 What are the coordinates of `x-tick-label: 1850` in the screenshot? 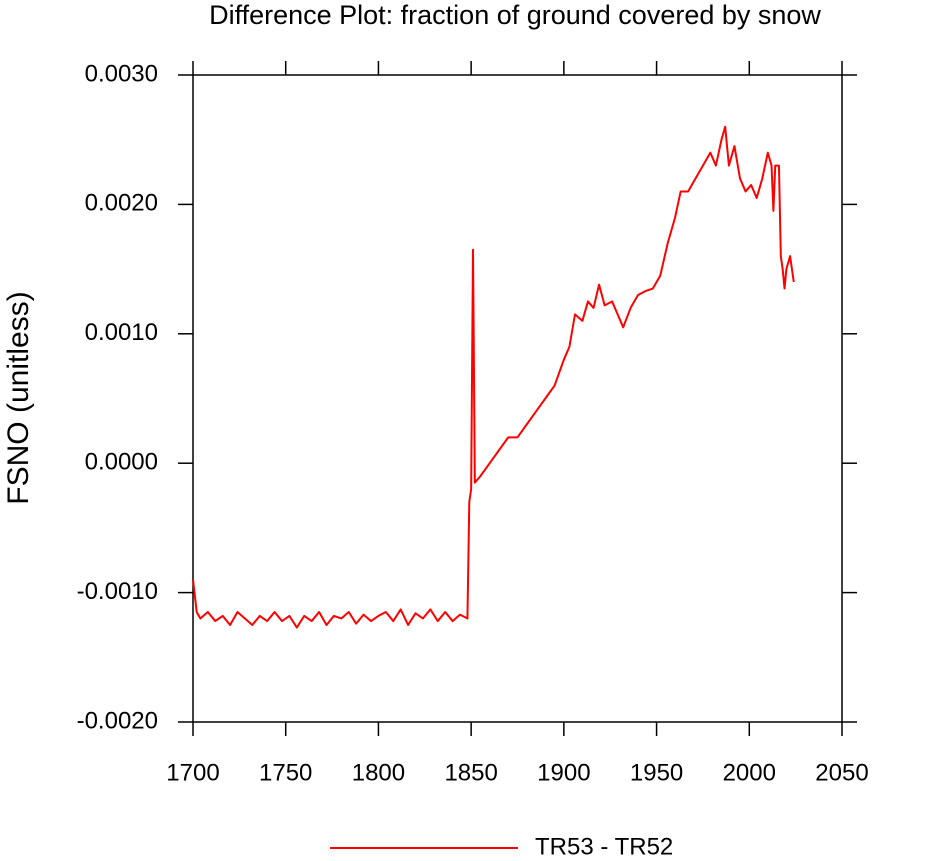 It's located at (470, 772).